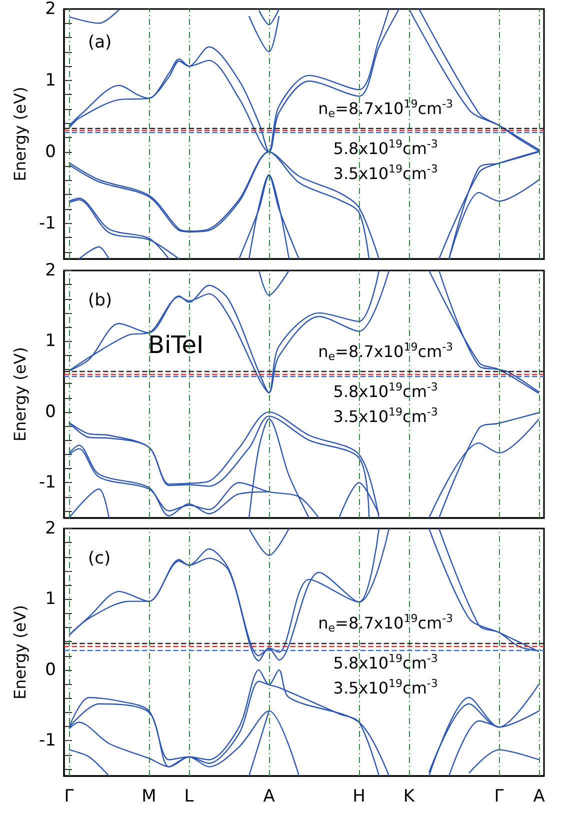 This screenshot has width=563, height=813. Describe the element at coordinates (189, 796) in the screenshot. I see `x-tick-label: L` at that location.